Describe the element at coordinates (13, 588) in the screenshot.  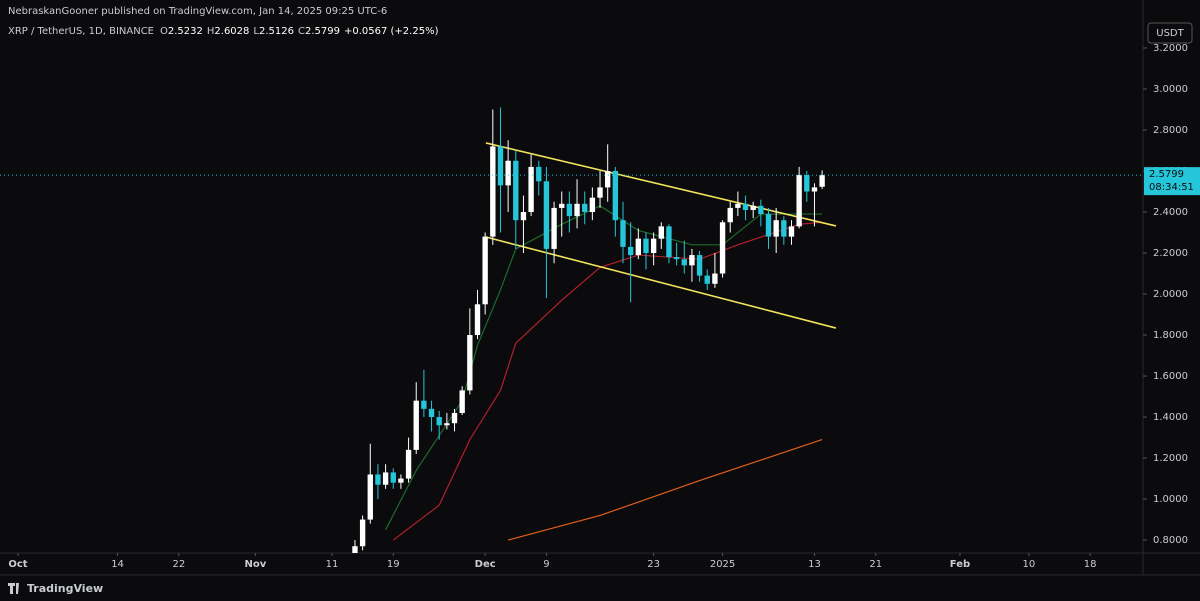
I see `brand-logo` at that location.